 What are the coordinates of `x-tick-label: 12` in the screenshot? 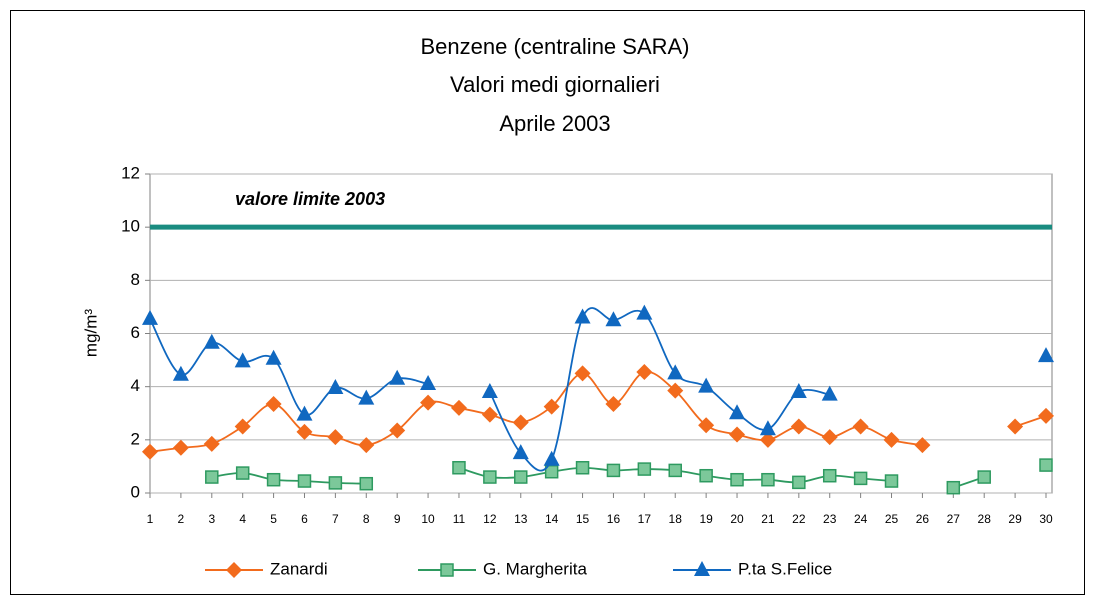 It's located at (490, 519).